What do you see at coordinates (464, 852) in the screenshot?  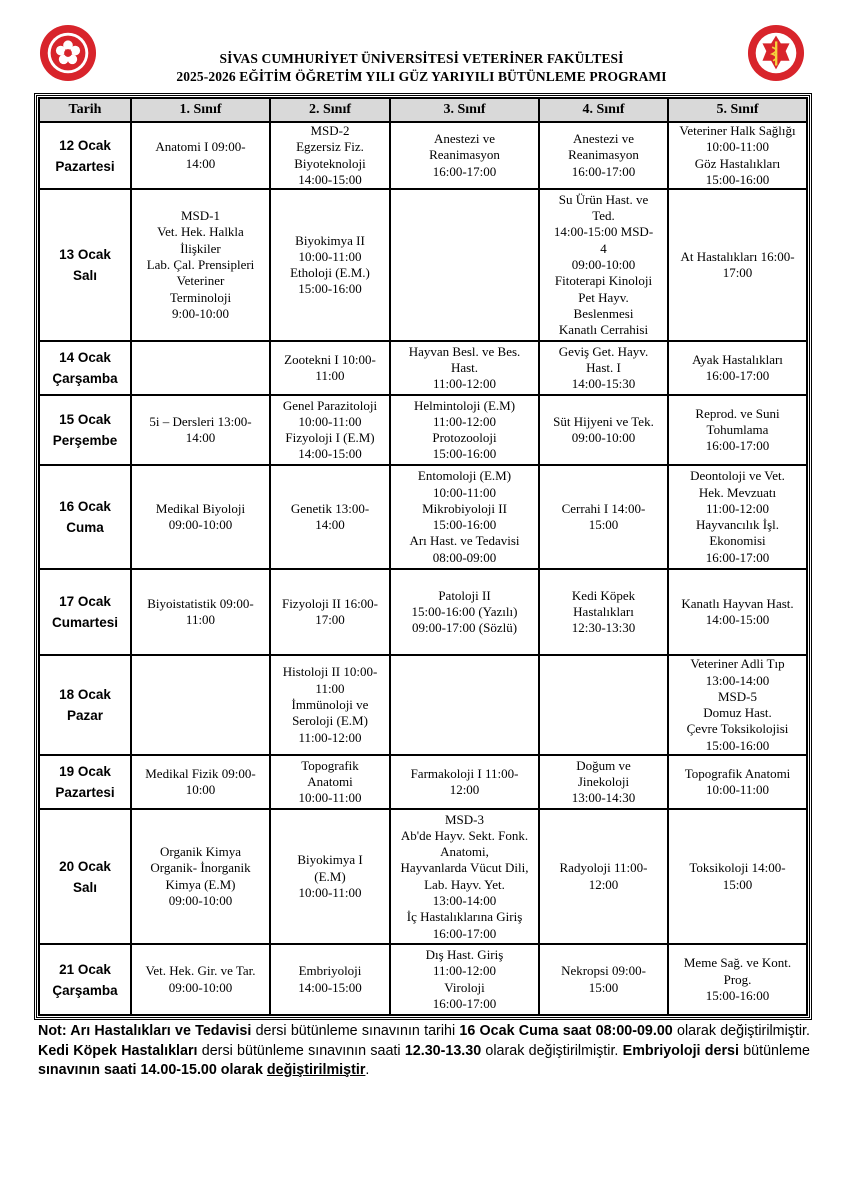 I see `exam-line: Anatomi,` at bounding box center [464, 852].